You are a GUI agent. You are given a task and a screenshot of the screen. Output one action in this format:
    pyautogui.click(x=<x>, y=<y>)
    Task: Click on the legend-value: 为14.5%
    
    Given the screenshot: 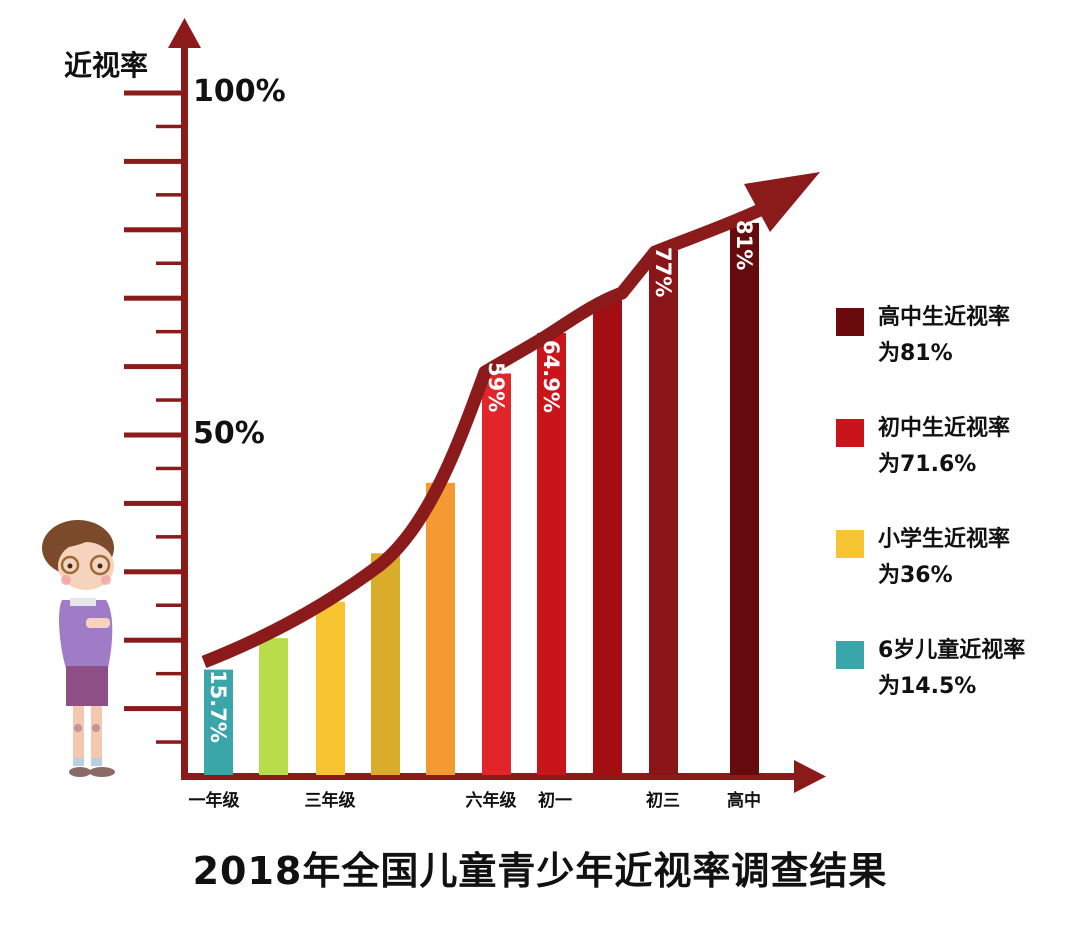 What is the action you would take?
    pyautogui.click(x=927, y=686)
    